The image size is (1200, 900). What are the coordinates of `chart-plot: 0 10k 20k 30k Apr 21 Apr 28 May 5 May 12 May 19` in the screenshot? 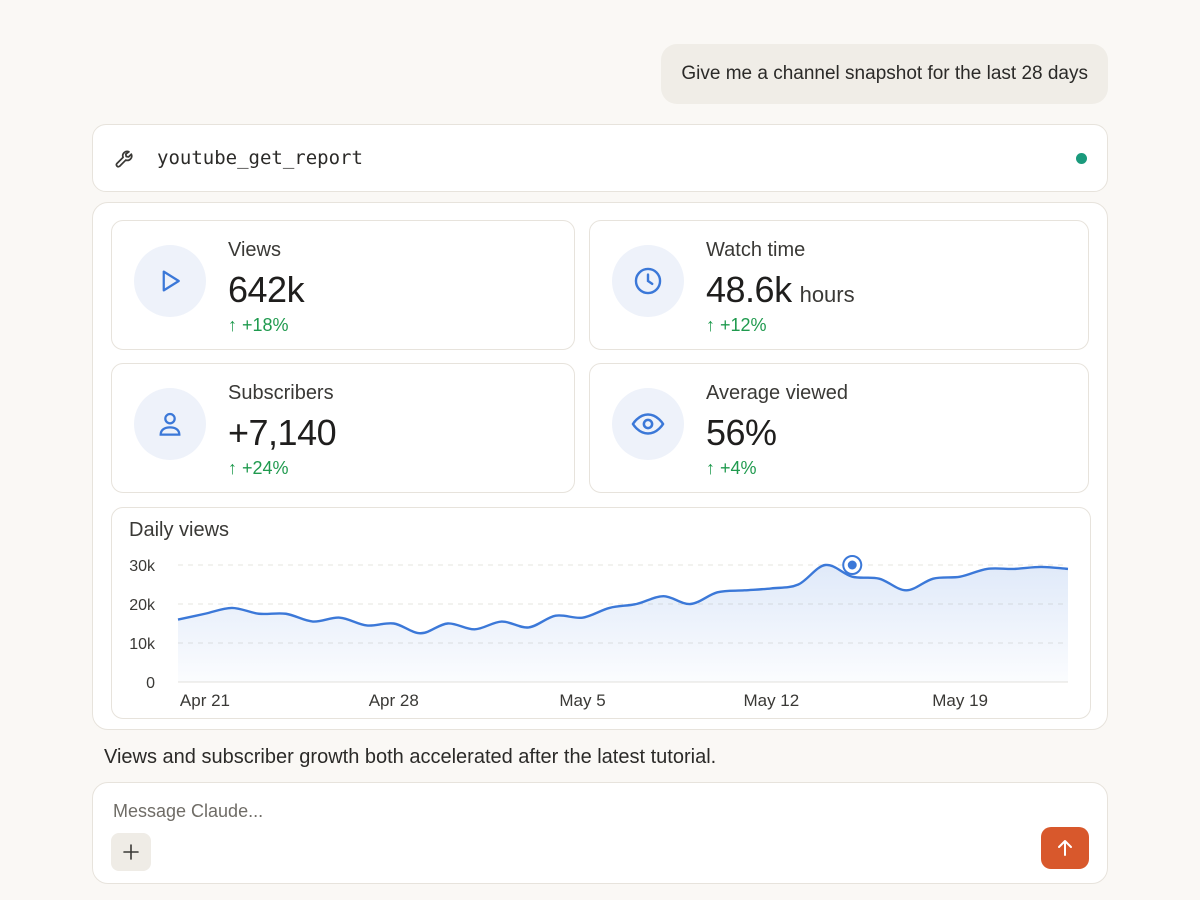 It's located at (599, 632).